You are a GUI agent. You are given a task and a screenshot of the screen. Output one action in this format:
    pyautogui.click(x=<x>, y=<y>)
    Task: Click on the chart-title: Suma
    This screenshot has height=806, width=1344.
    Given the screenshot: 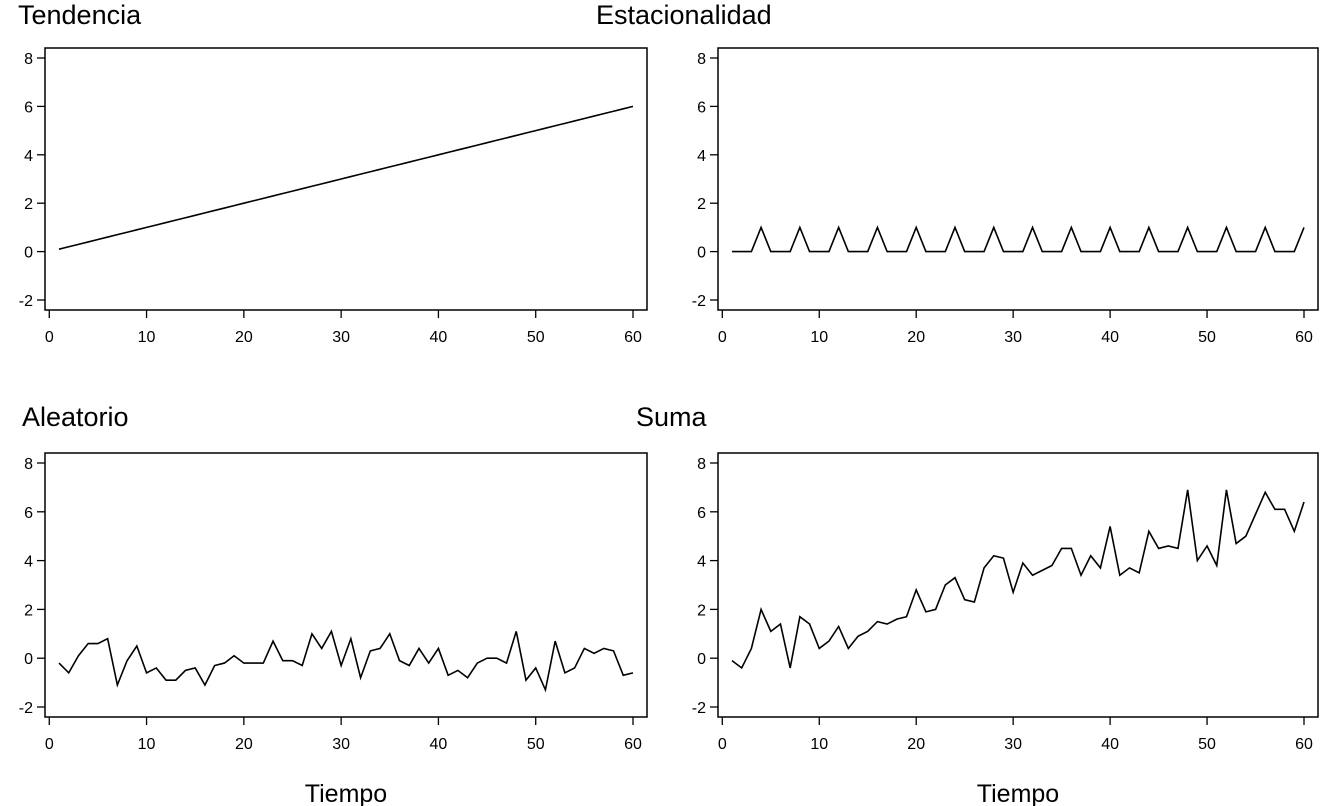 What is the action you would take?
    pyautogui.click(x=672, y=417)
    